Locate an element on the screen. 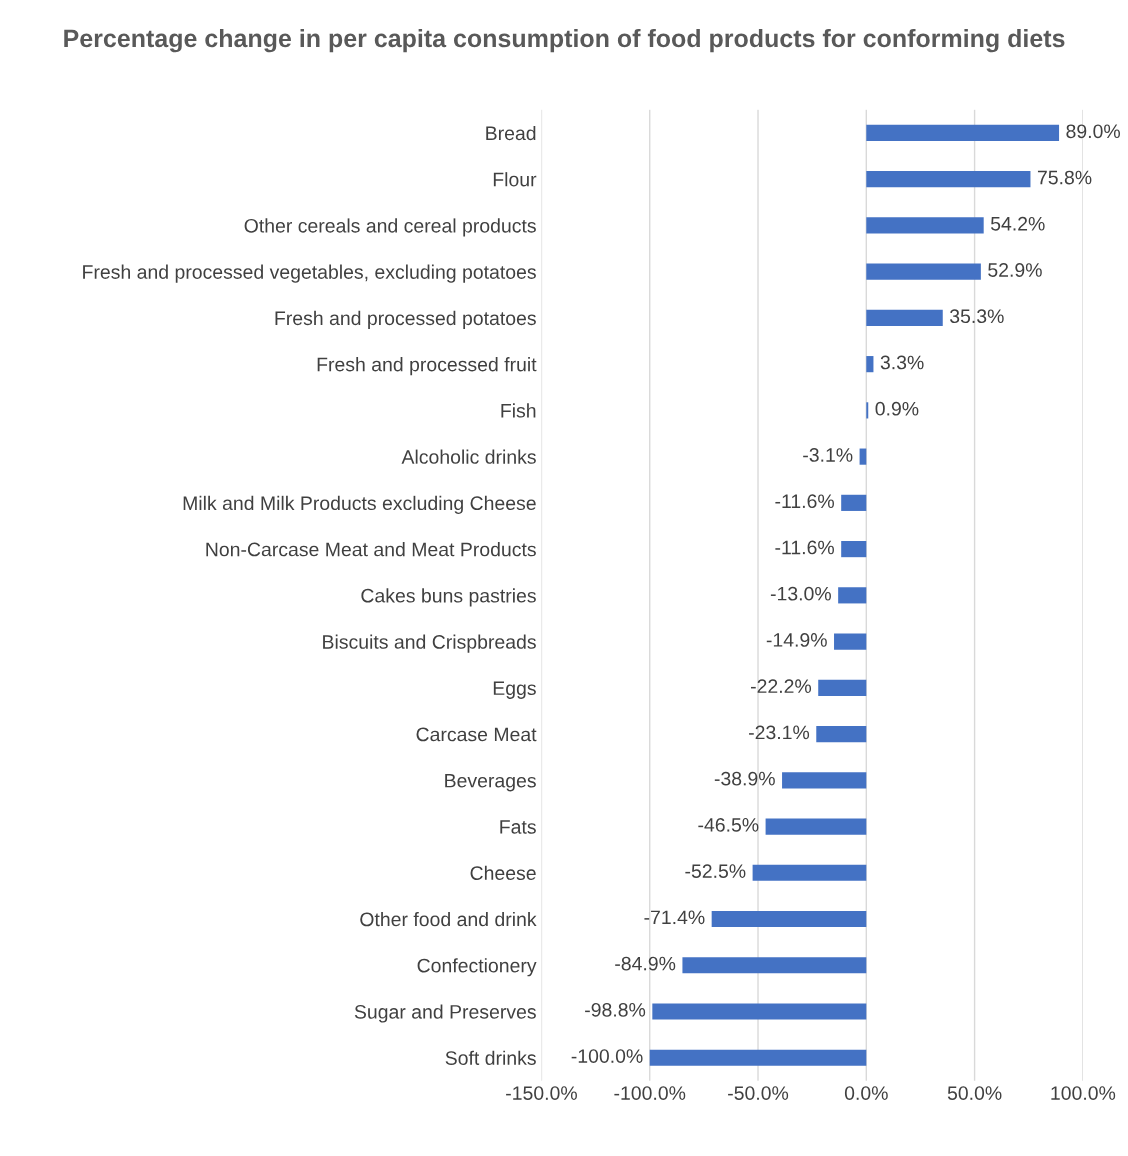 This screenshot has height=1156, width=1128. x-tick-label: 0.0% is located at coordinates (866, 1093).